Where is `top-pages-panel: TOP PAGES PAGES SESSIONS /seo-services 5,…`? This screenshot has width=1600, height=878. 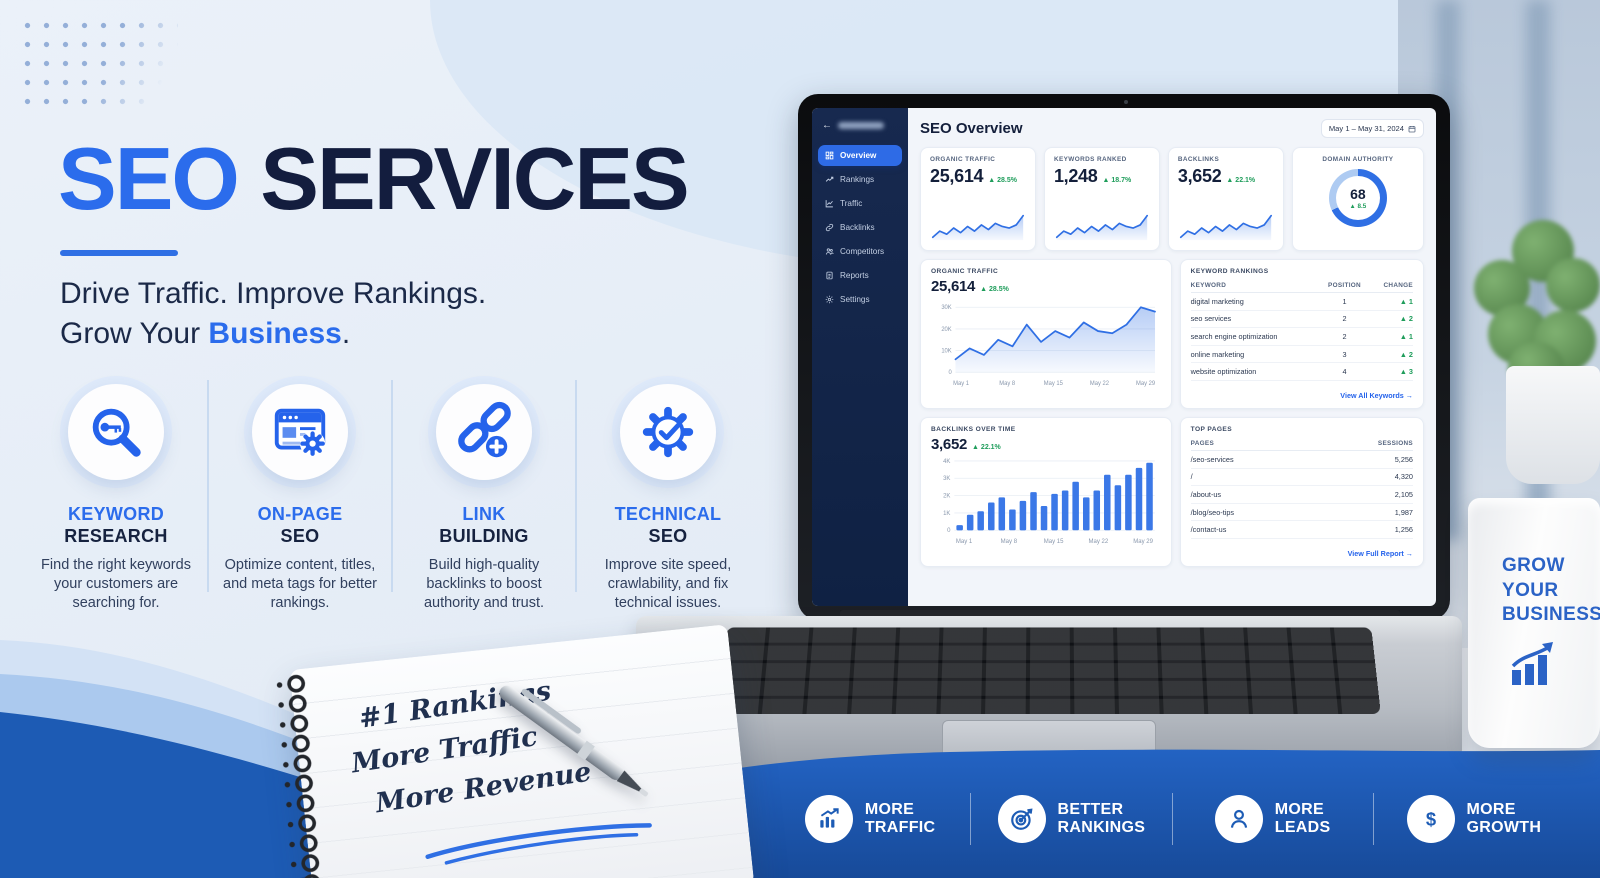 top-pages-panel: TOP PAGES PAGES SESSIONS /seo-services 5,… is located at coordinates (1301, 492).